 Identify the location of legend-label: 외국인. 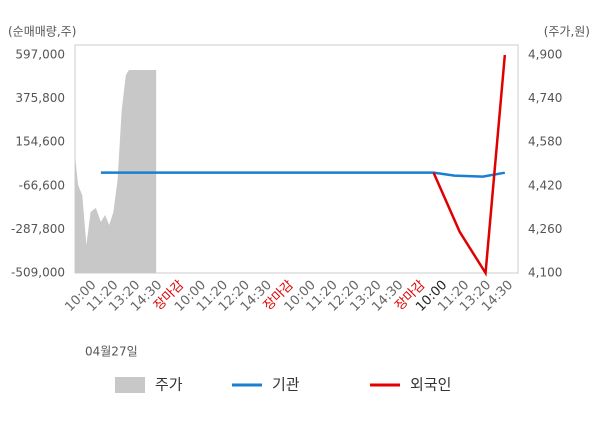
(430, 385).